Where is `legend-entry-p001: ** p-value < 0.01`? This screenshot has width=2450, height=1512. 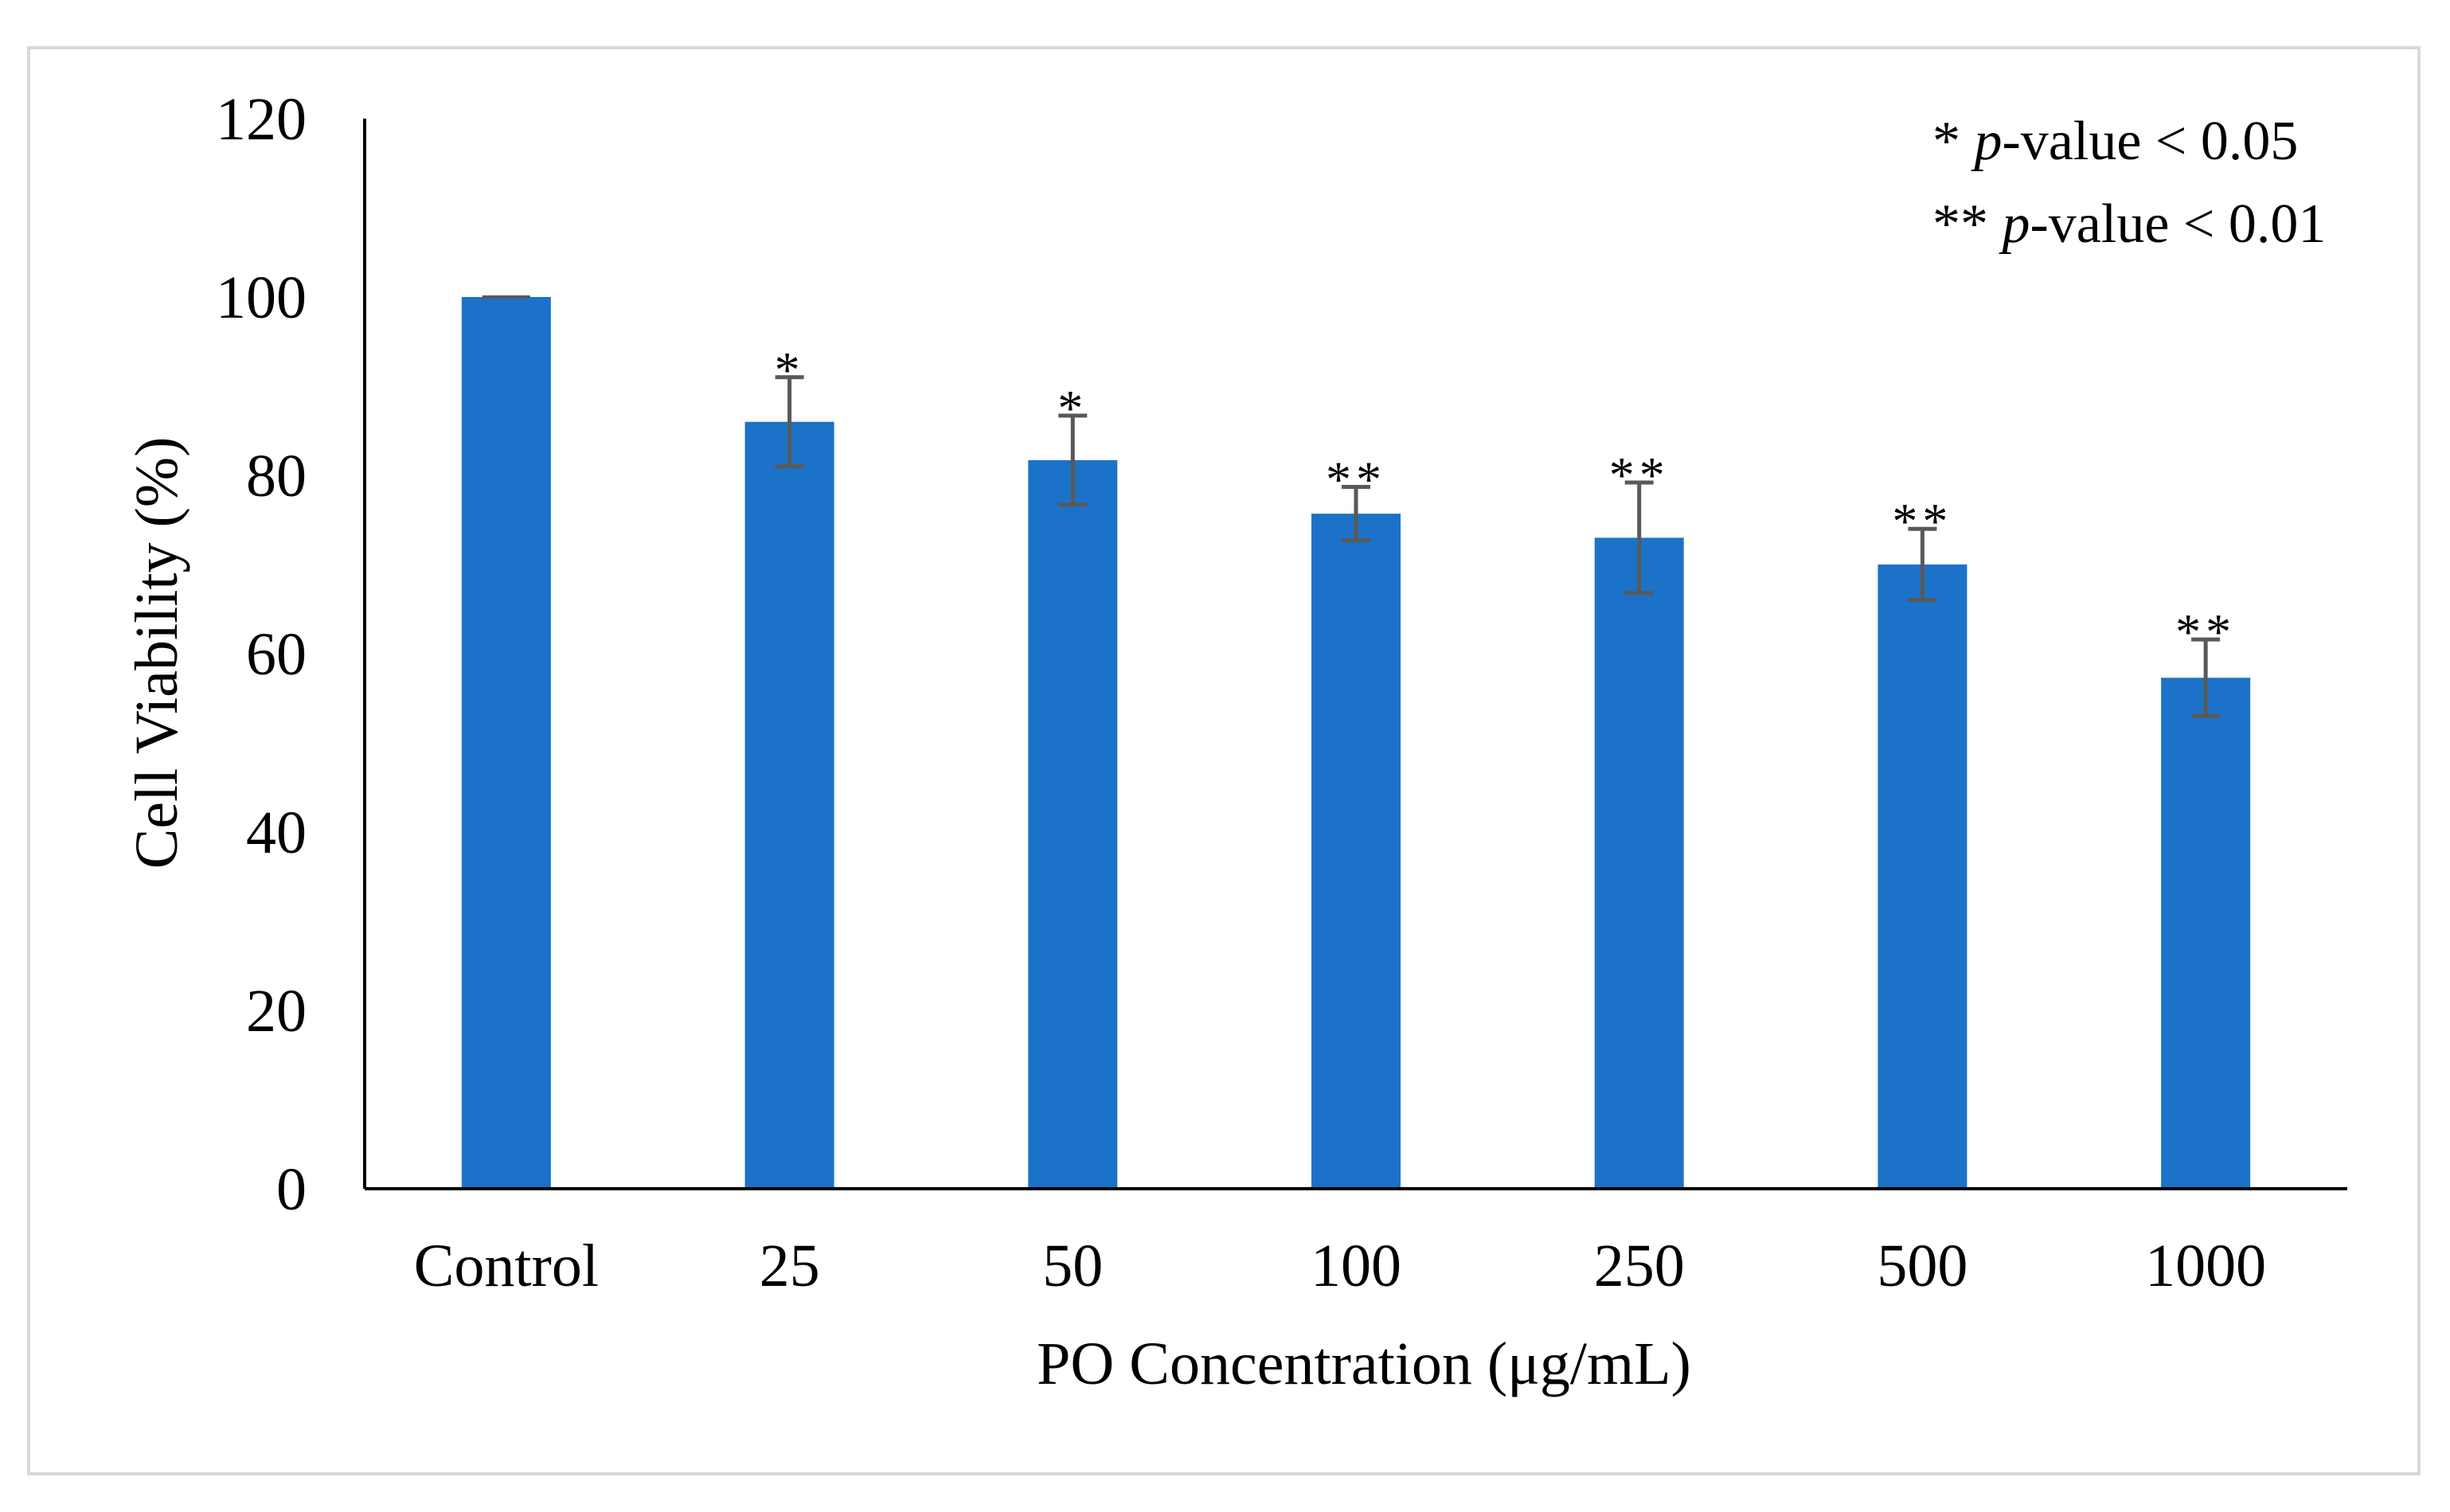
legend-entry-p001: ** p-value < 0.01 is located at coordinates (2129, 224).